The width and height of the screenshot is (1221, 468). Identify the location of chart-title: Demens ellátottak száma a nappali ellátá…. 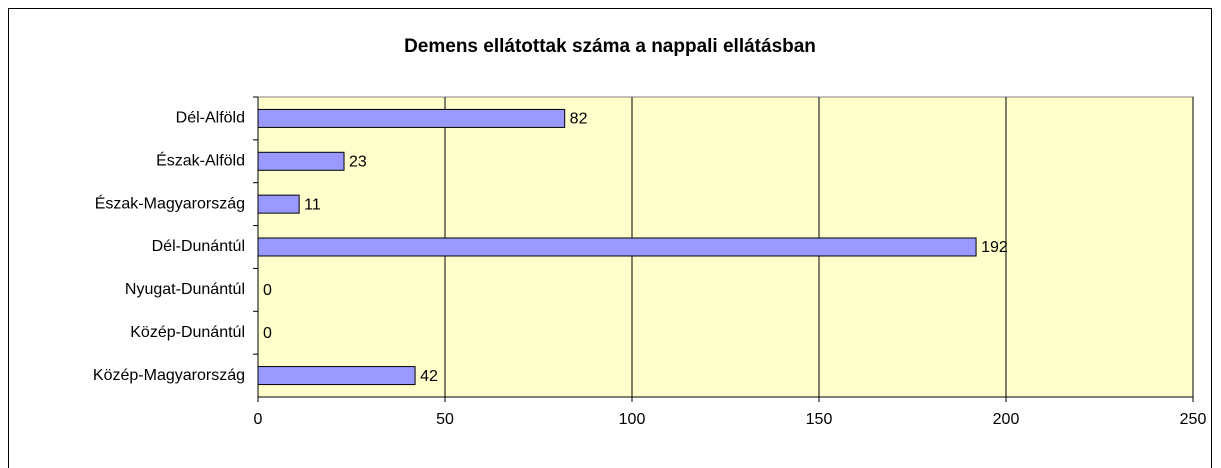
(610, 46).